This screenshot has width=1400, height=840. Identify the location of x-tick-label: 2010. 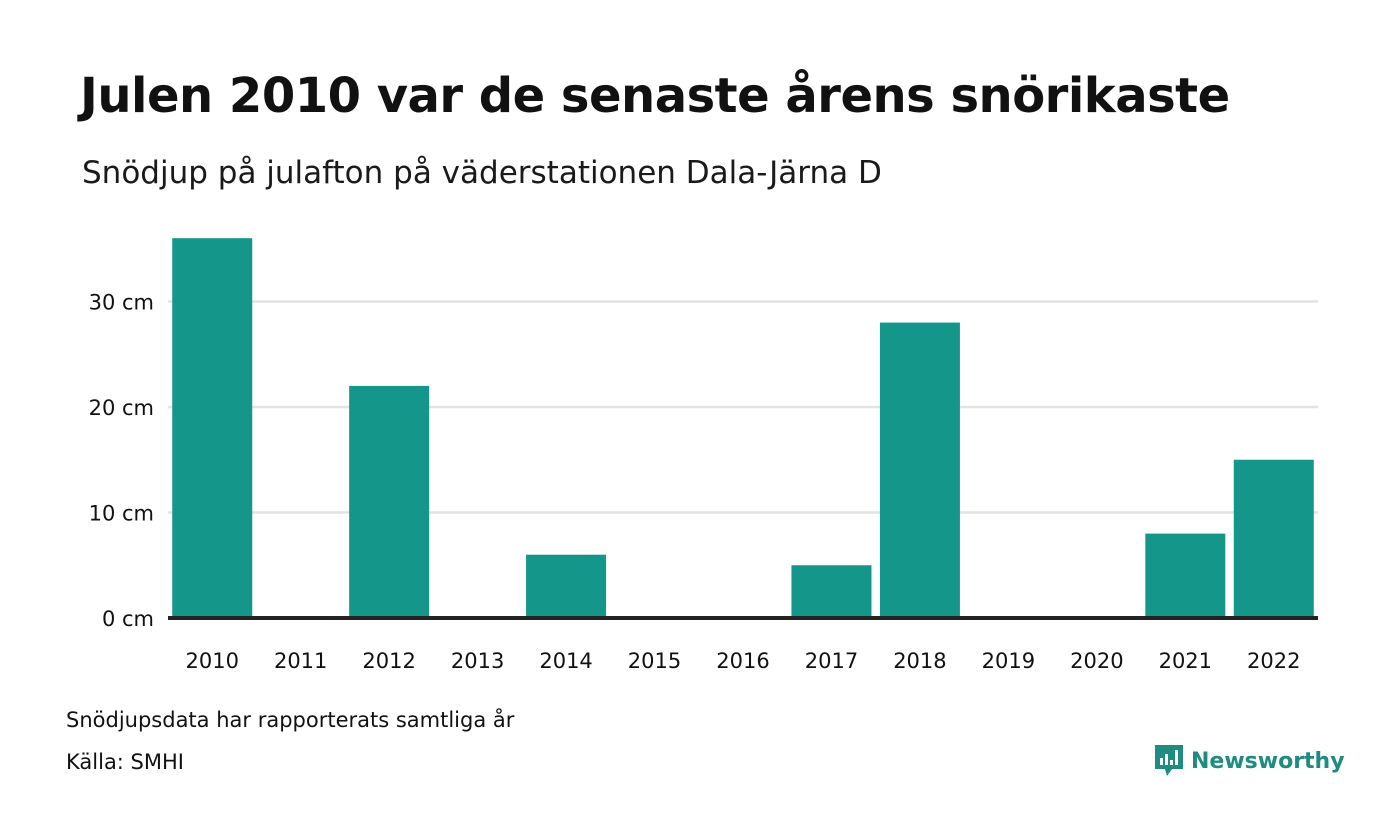
(212, 661).